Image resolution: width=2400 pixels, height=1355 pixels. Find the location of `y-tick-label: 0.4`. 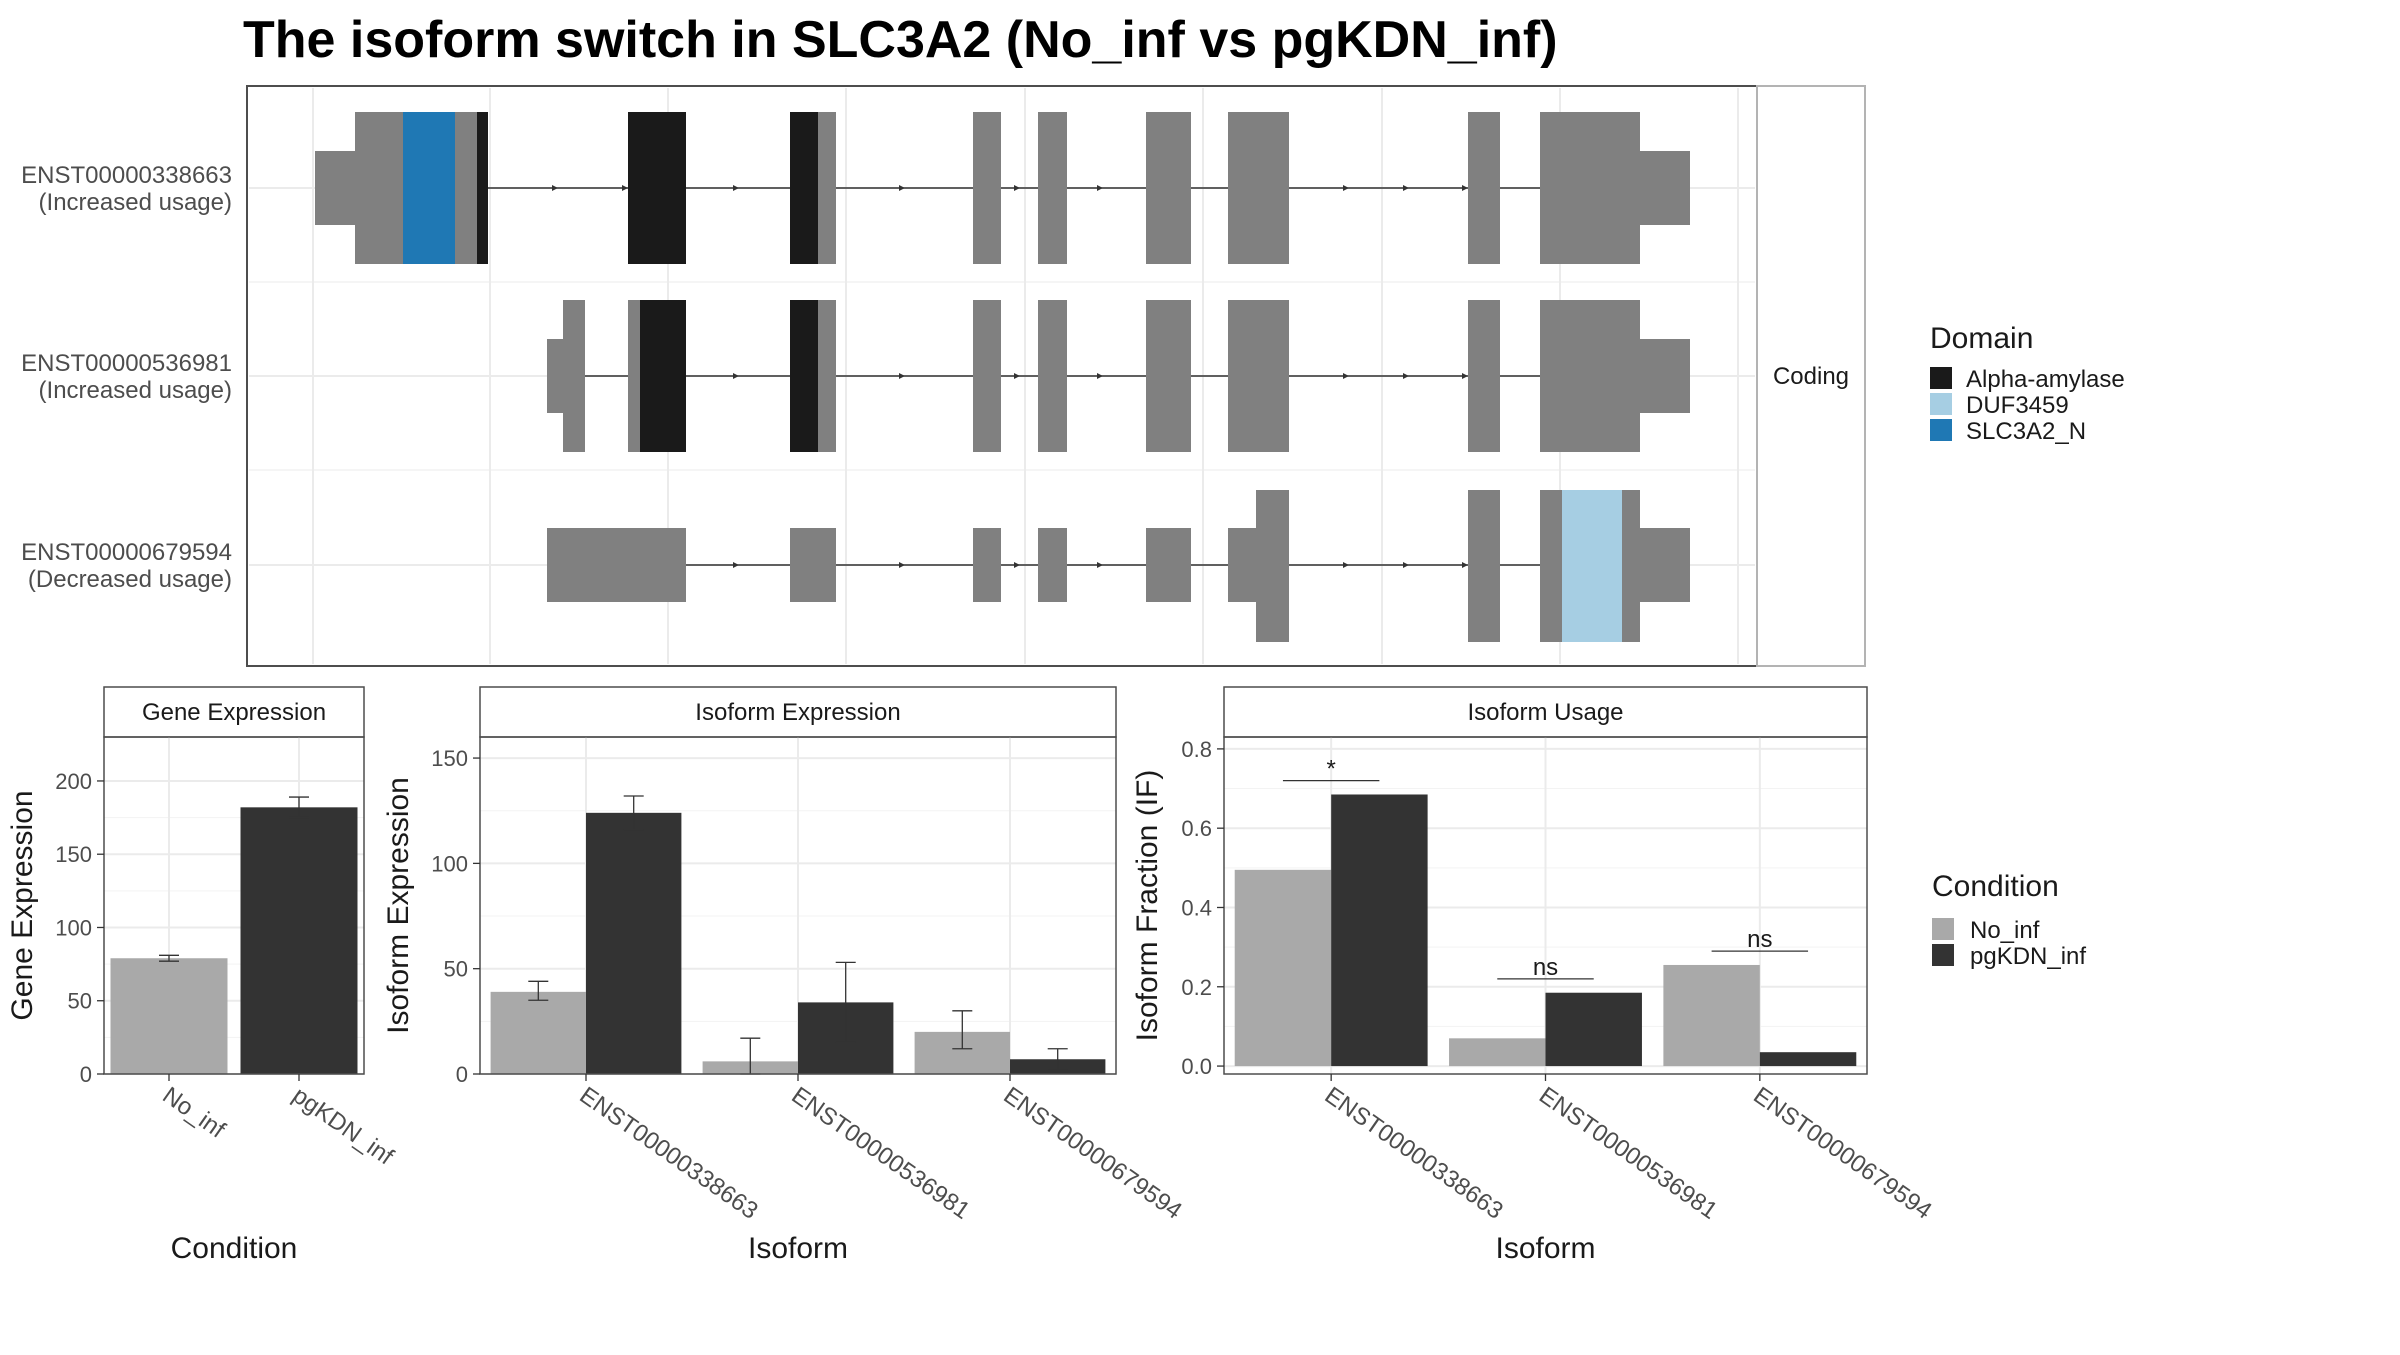

y-tick-label: 0.4 is located at coordinates (1196, 907).